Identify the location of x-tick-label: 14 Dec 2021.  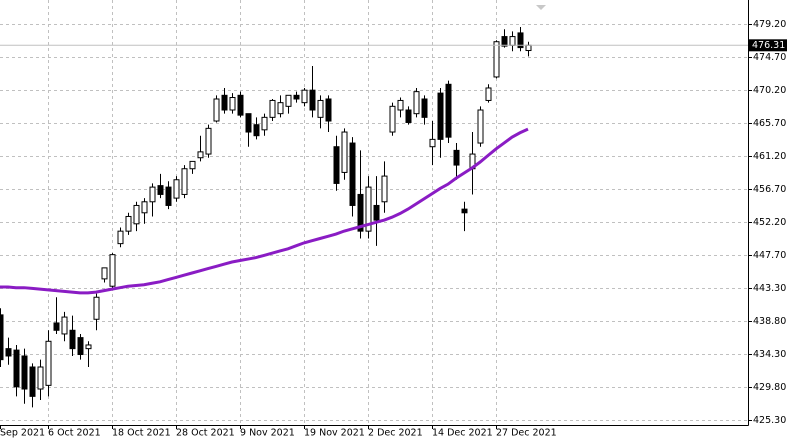
(462, 433).